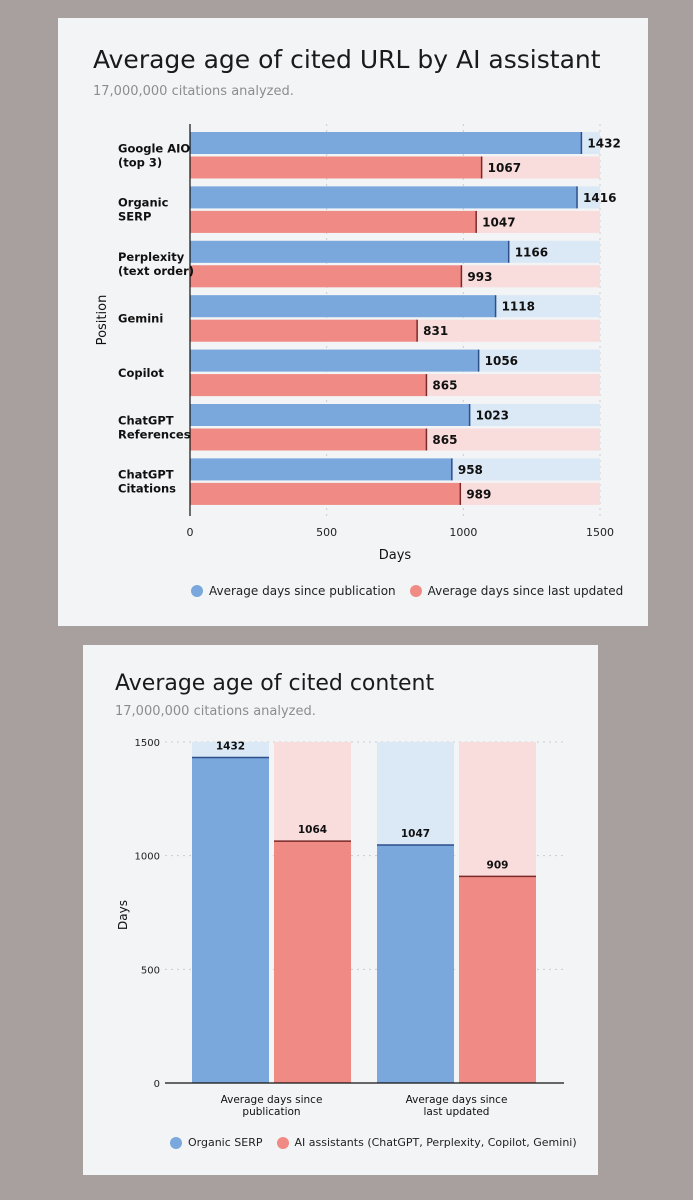 The width and height of the screenshot is (693, 1200). I want to click on category-label: SERP, so click(134, 217).